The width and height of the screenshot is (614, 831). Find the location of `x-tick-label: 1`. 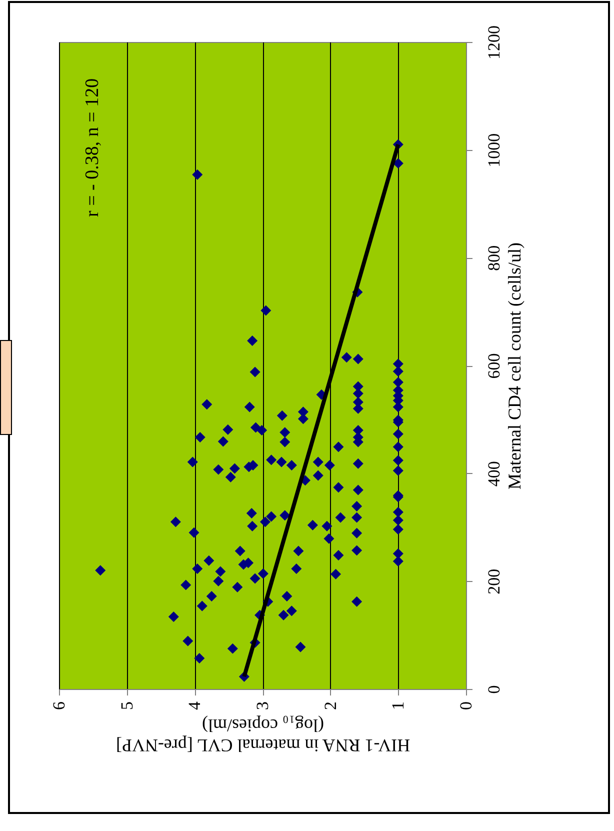

x-tick-label: 1 is located at coordinates (398, 706).